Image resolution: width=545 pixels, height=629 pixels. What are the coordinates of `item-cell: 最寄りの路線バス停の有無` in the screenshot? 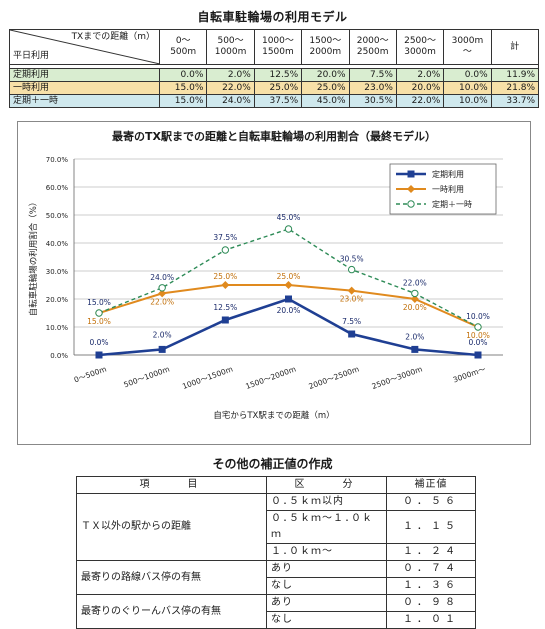 It's located at (171, 577).